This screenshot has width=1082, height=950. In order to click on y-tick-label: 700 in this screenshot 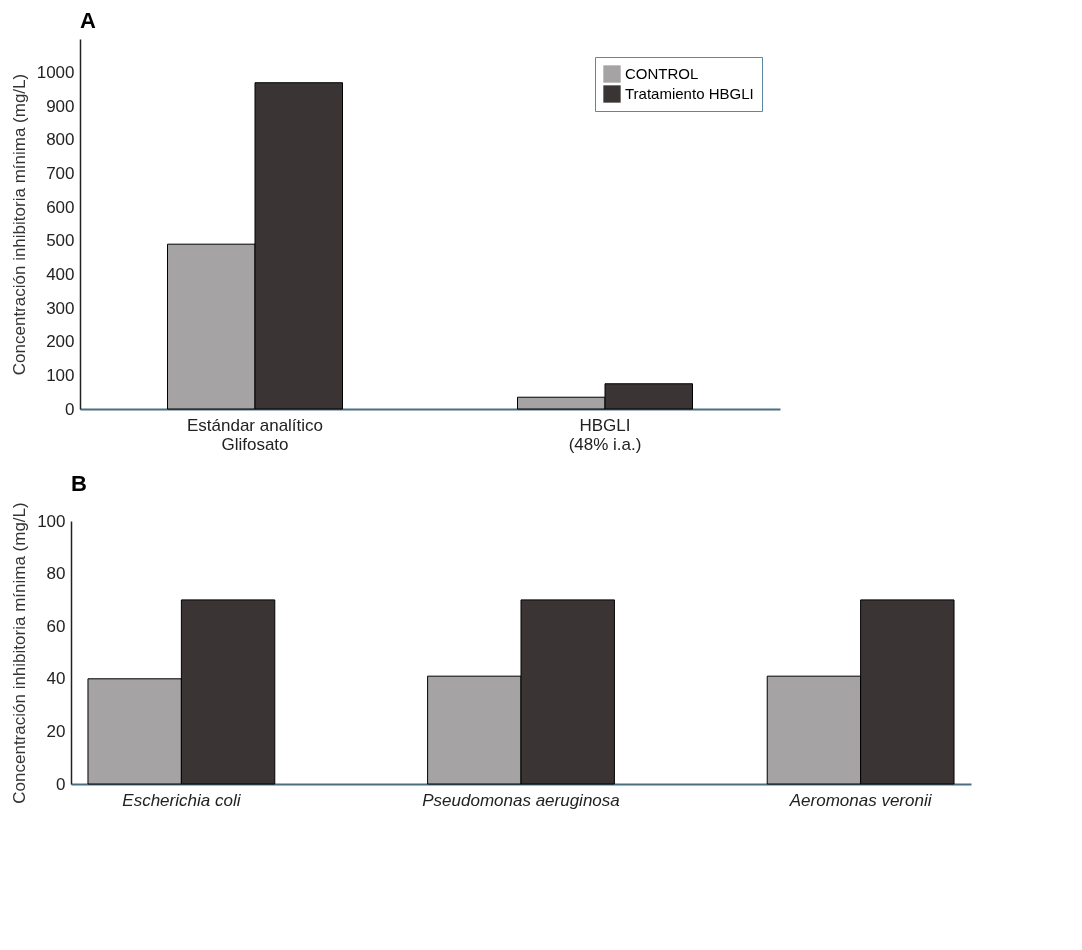, I will do `click(60, 174)`.